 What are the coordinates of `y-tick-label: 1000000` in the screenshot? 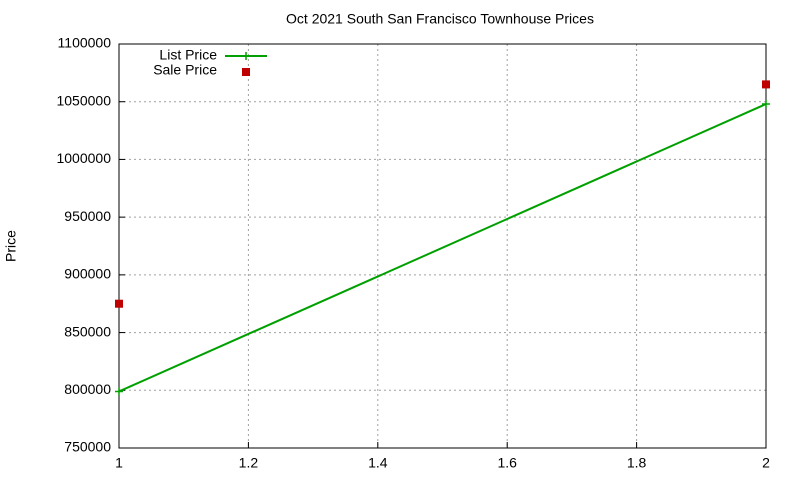 It's located at (83, 158).